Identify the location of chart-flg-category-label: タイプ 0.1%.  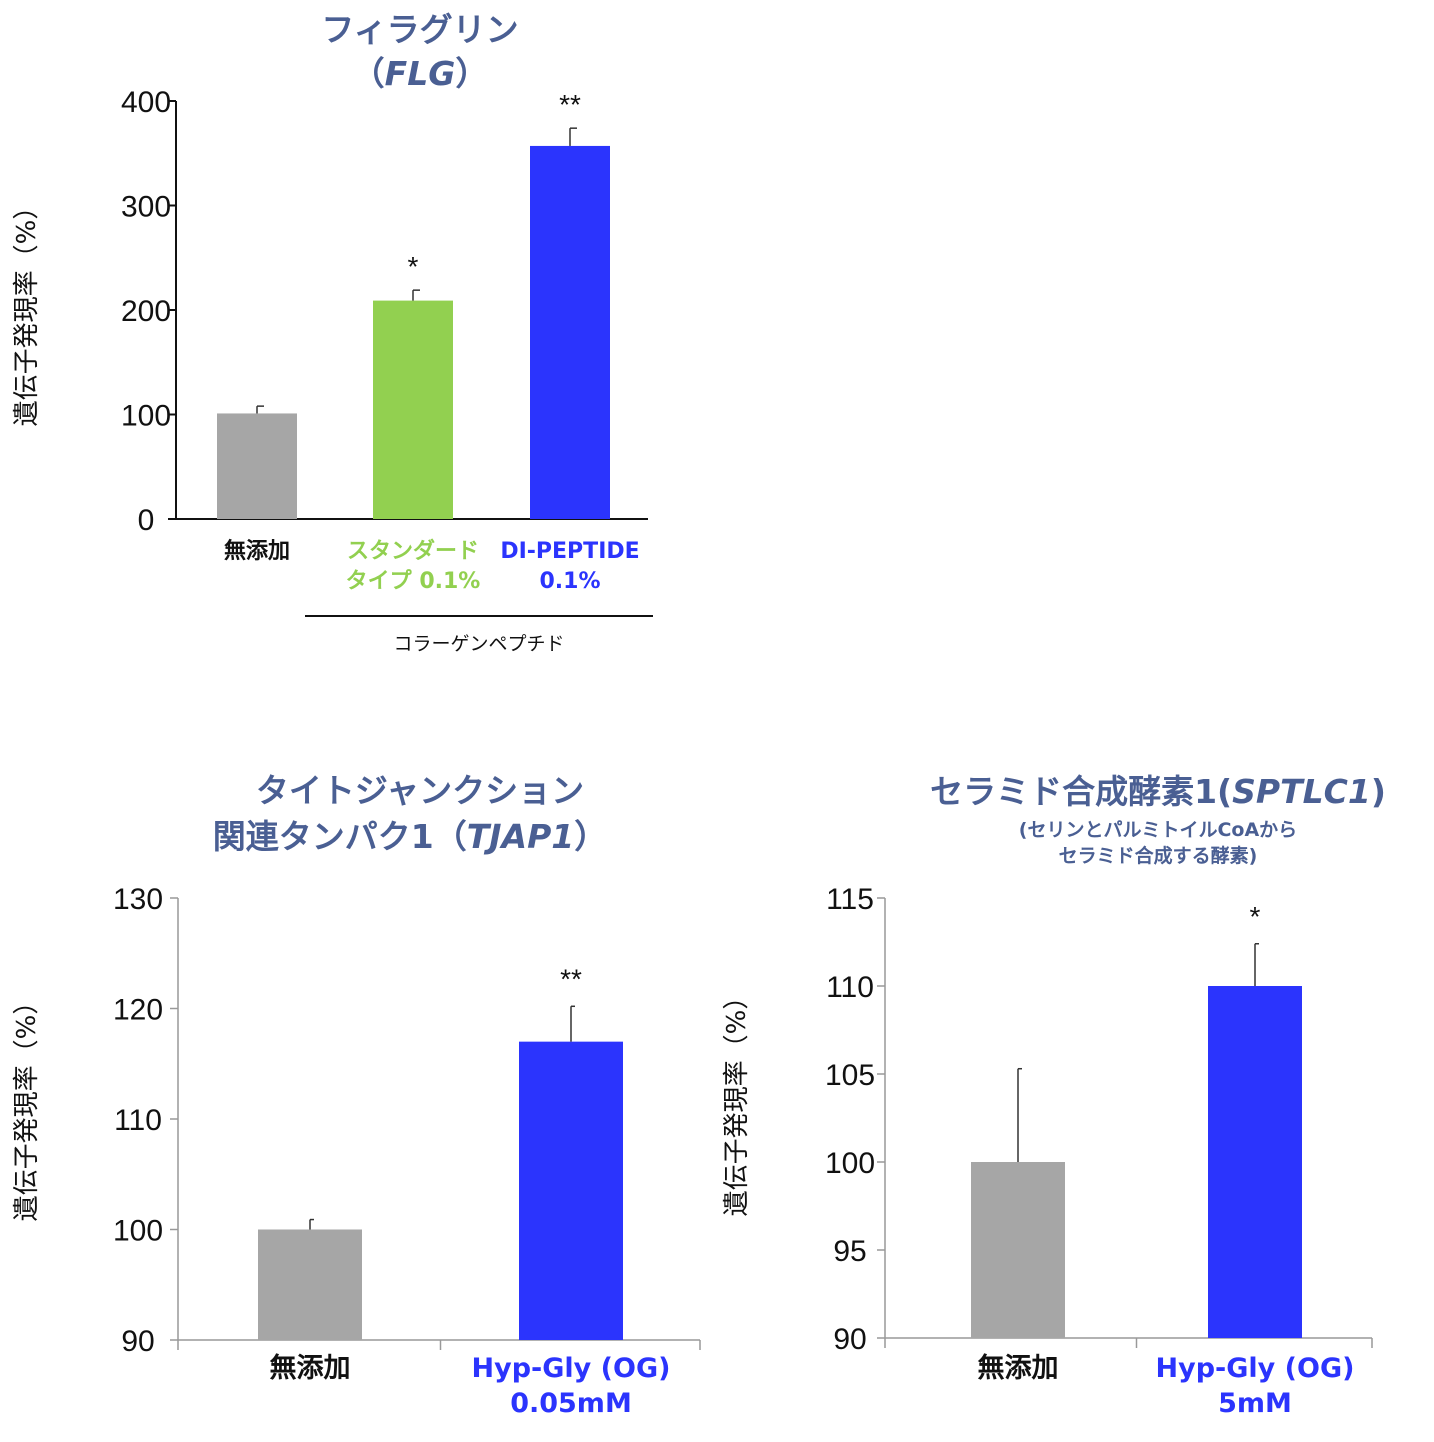
(413, 581).